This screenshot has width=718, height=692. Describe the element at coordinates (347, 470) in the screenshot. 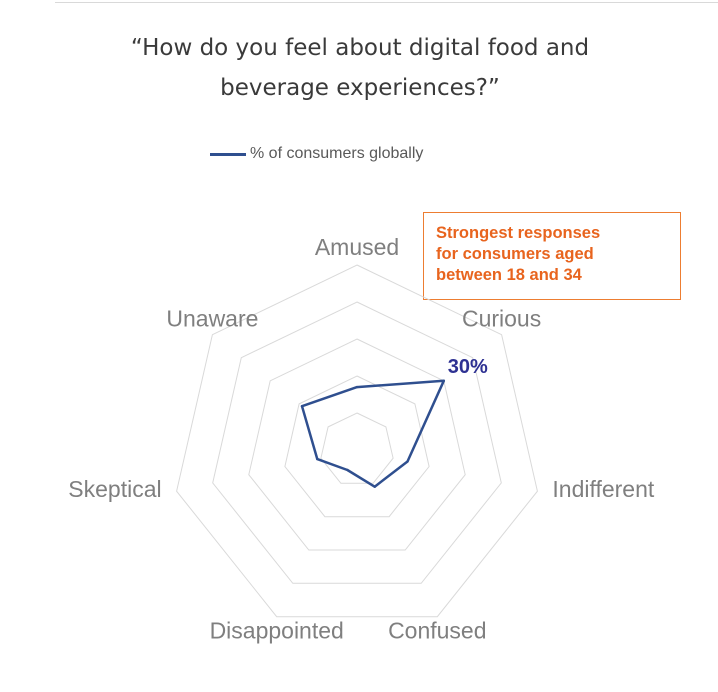

I see `data-point-disappointed` at that location.